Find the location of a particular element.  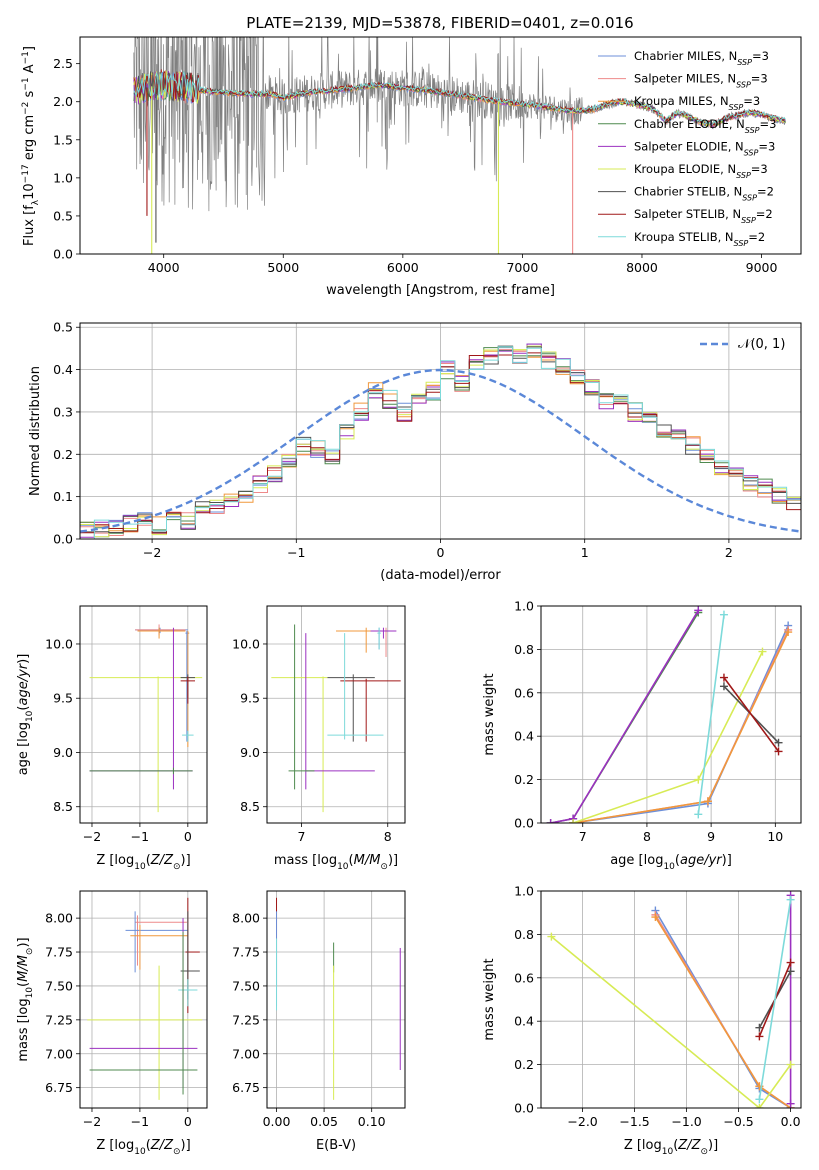

weight_vs_age-frame is located at coordinates (671, 714).